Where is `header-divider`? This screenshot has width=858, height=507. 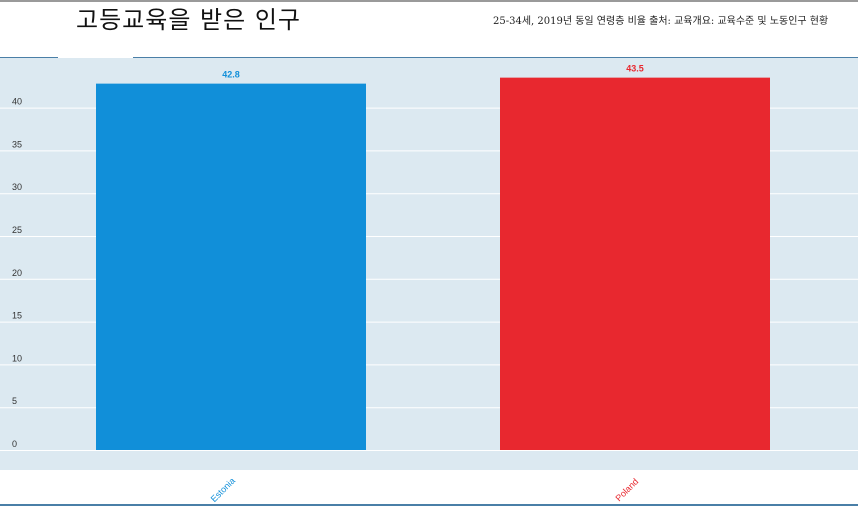 header-divider is located at coordinates (429, 57).